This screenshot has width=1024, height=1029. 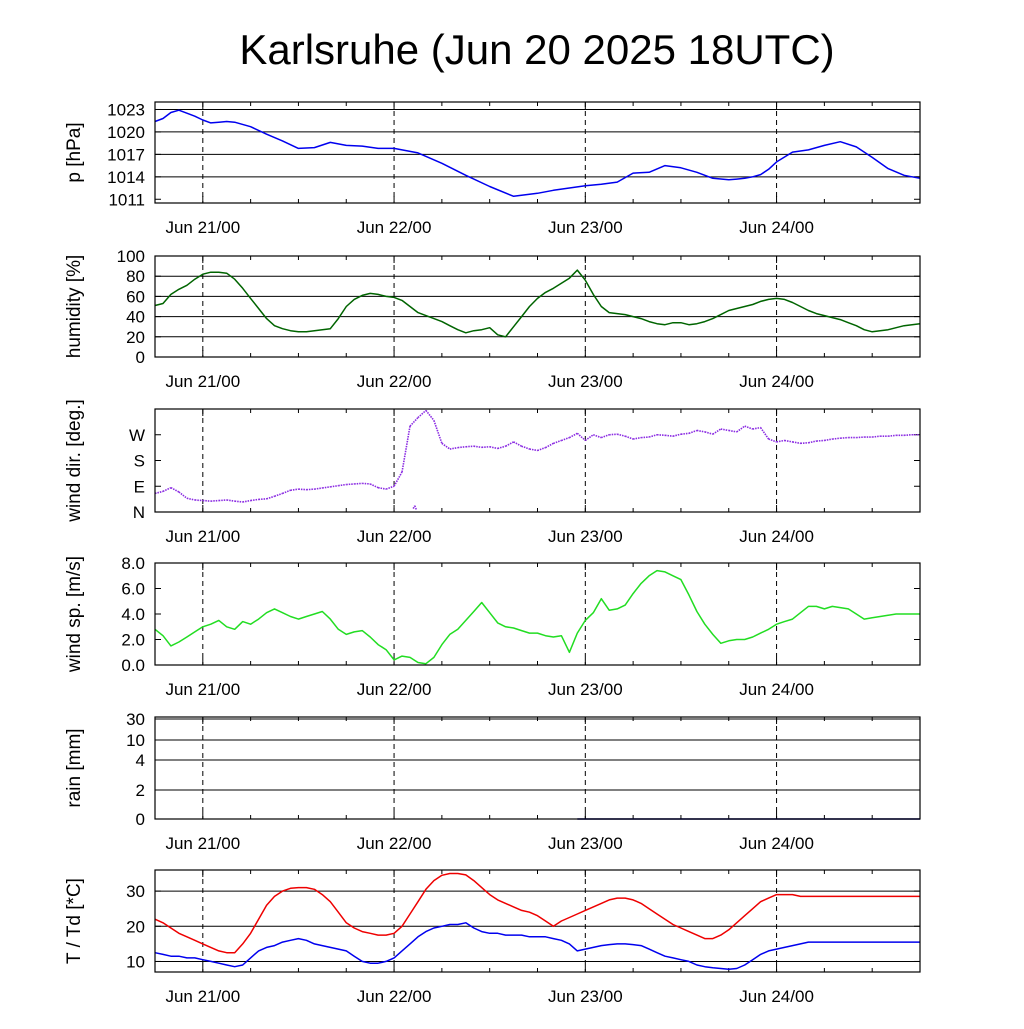 What do you see at coordinates (133, 589) in the screenshot?
I see `y-tick-label-3-3: 6.0` at bounding box center [133, 589].